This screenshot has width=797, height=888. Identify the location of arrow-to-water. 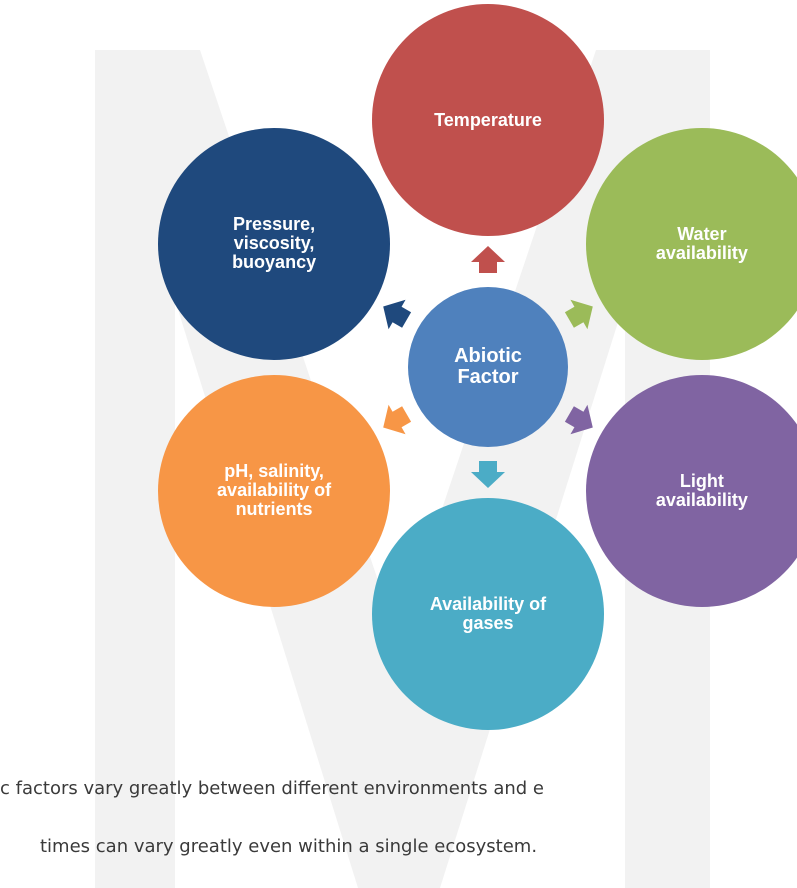
(578, 314).